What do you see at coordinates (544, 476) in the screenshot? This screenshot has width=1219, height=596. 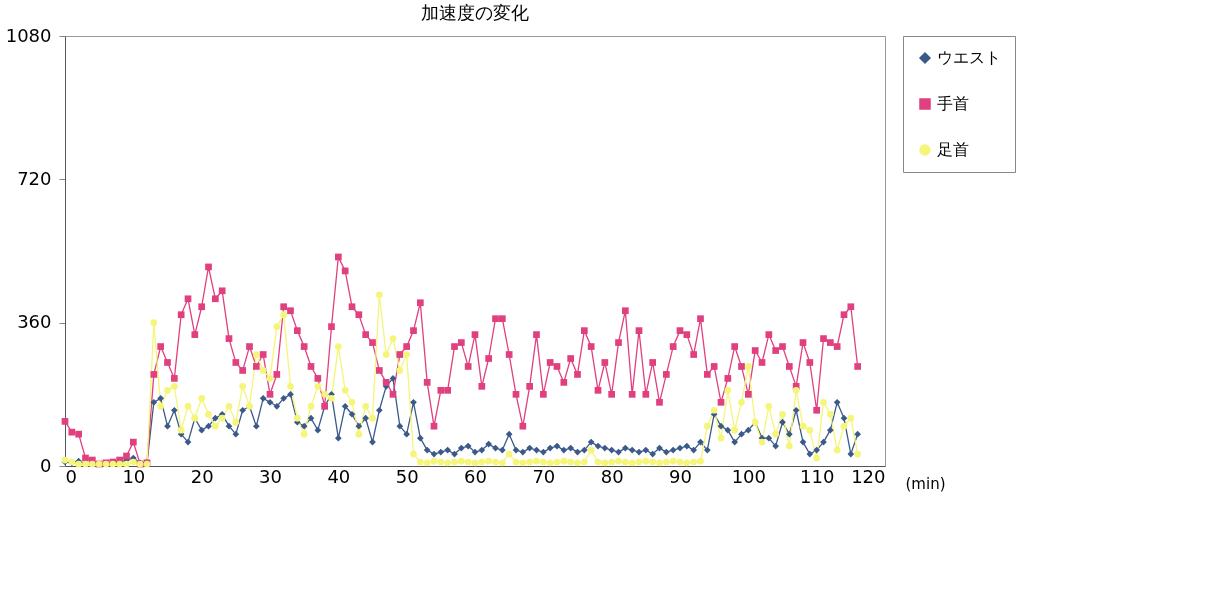 I see `x-tick-label: 70` at bounding box center [544, 476].